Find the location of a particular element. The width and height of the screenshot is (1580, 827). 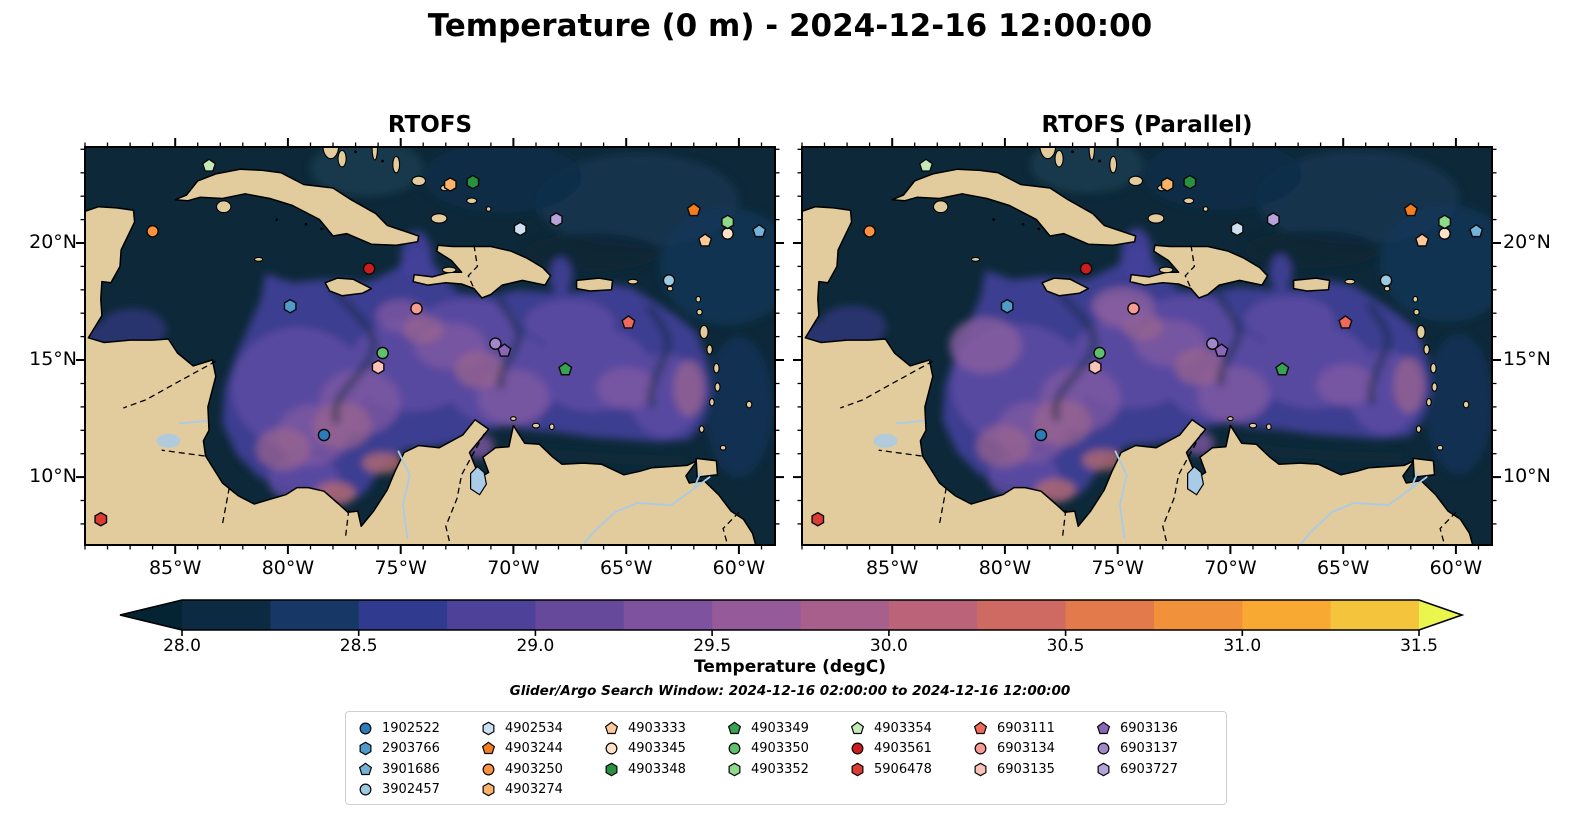

legend-item: 6903727 is located at coordinates (1157, 769).